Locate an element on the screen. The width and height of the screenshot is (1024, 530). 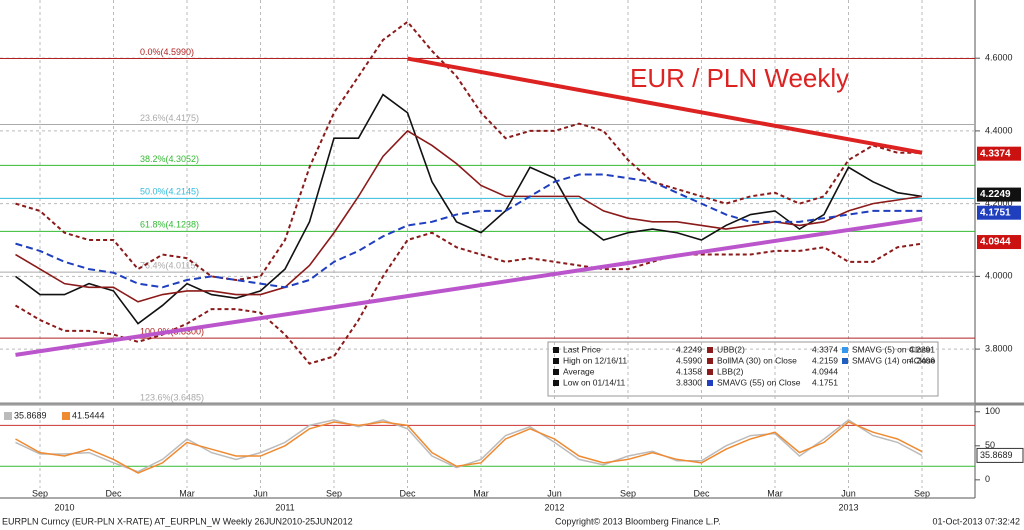
fib-label: 38.2%(4.3052) is located at coordinates (169, 159).